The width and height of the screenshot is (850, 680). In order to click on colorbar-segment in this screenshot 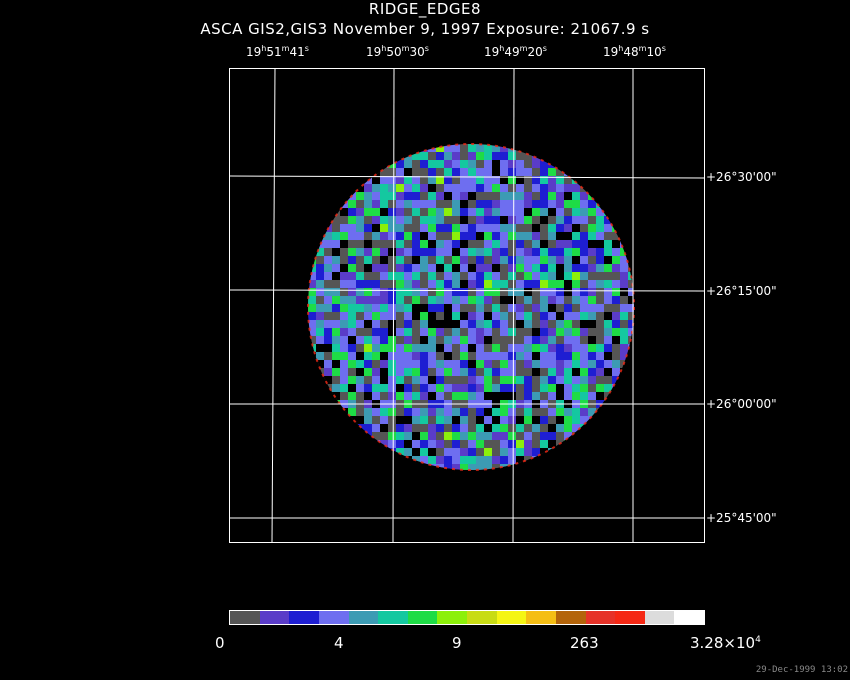, I will do `click(659, 617)`.